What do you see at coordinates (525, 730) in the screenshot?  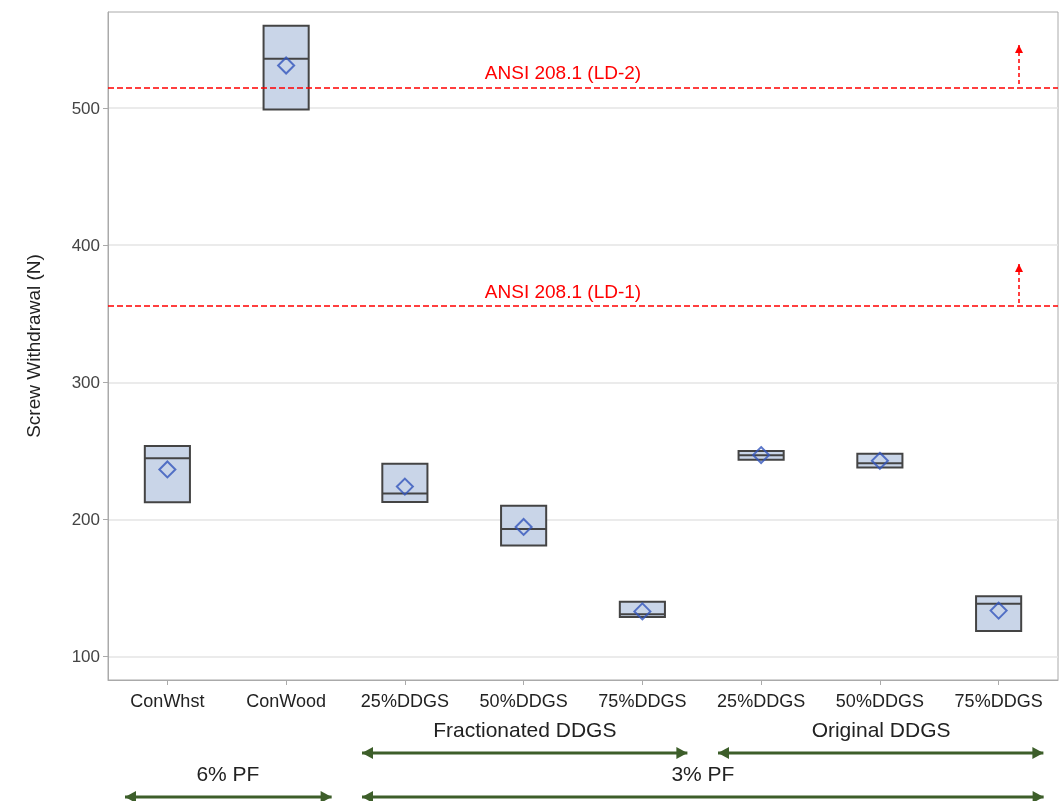 I see `text: Fractionated DDGS` at bounding box center [525, 730].